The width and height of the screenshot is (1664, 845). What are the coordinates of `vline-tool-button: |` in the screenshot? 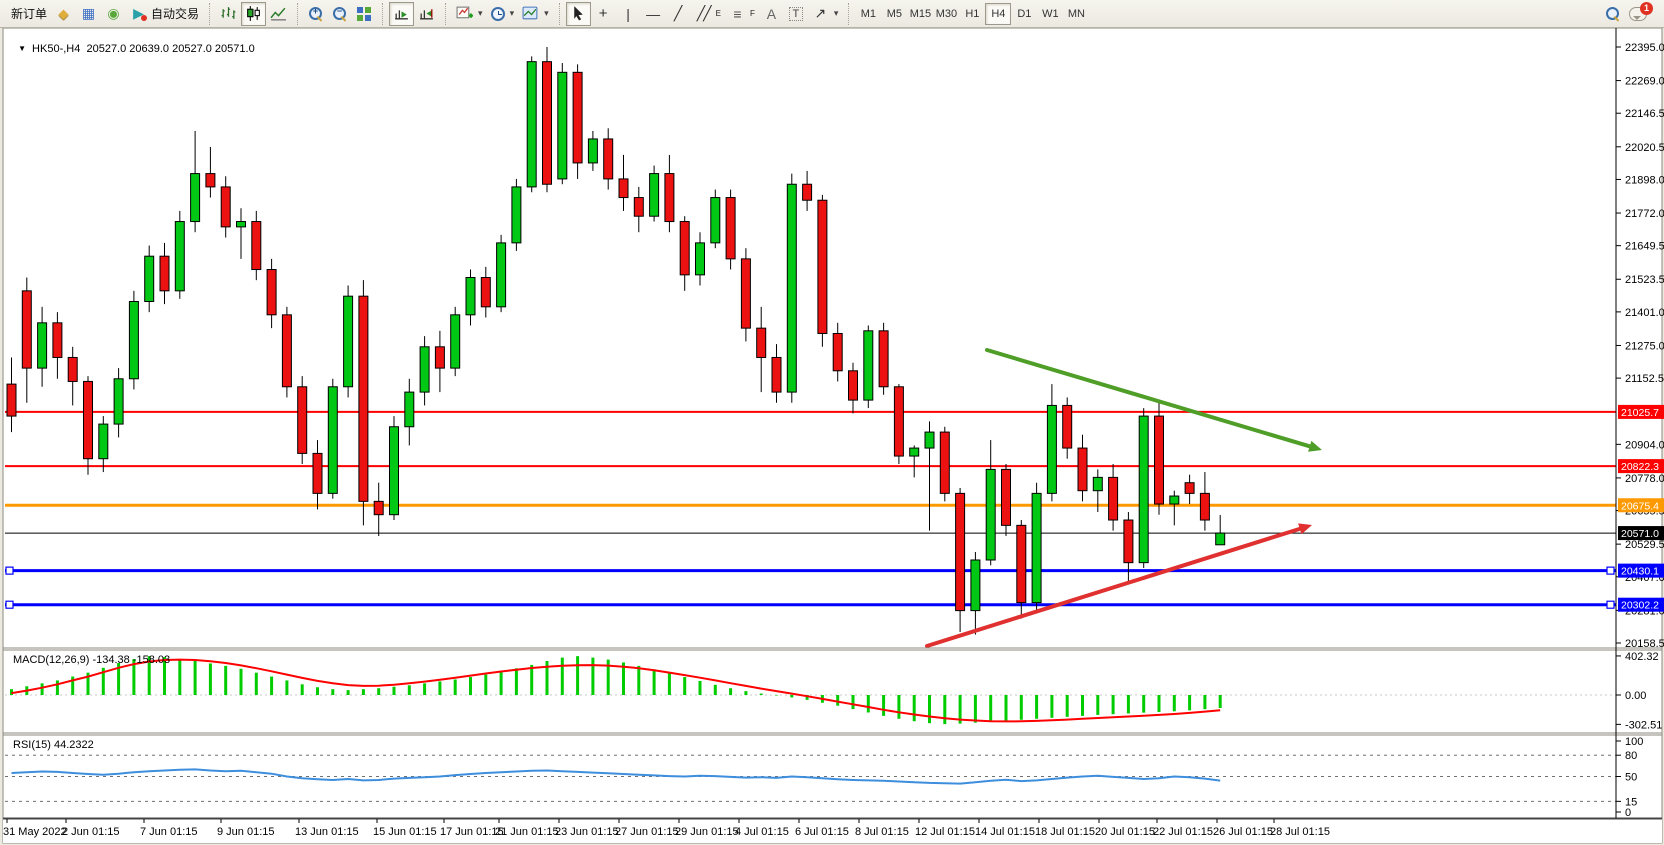 It's located at (628, 14).